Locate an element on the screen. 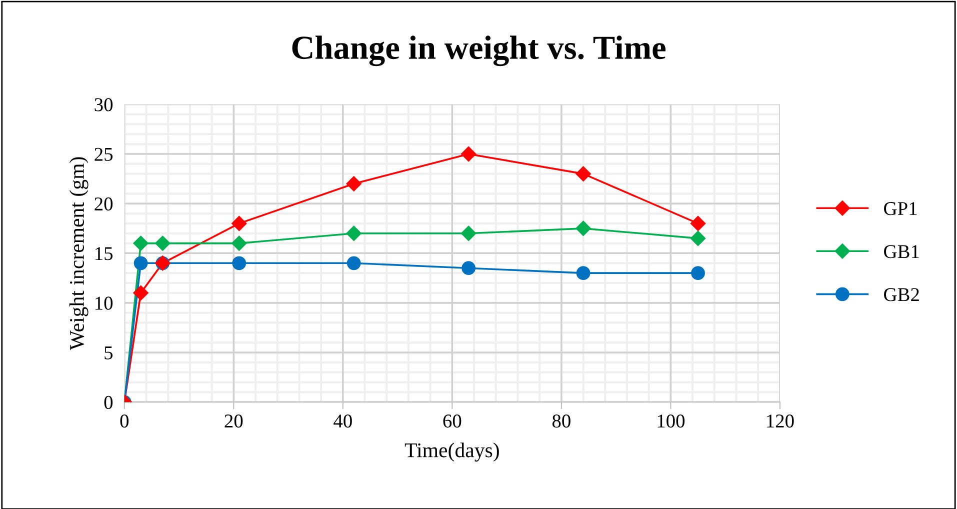 The height and width of the screenshot is (509, 957). x-tick-label: 40 is located at coordinates (343, 421).